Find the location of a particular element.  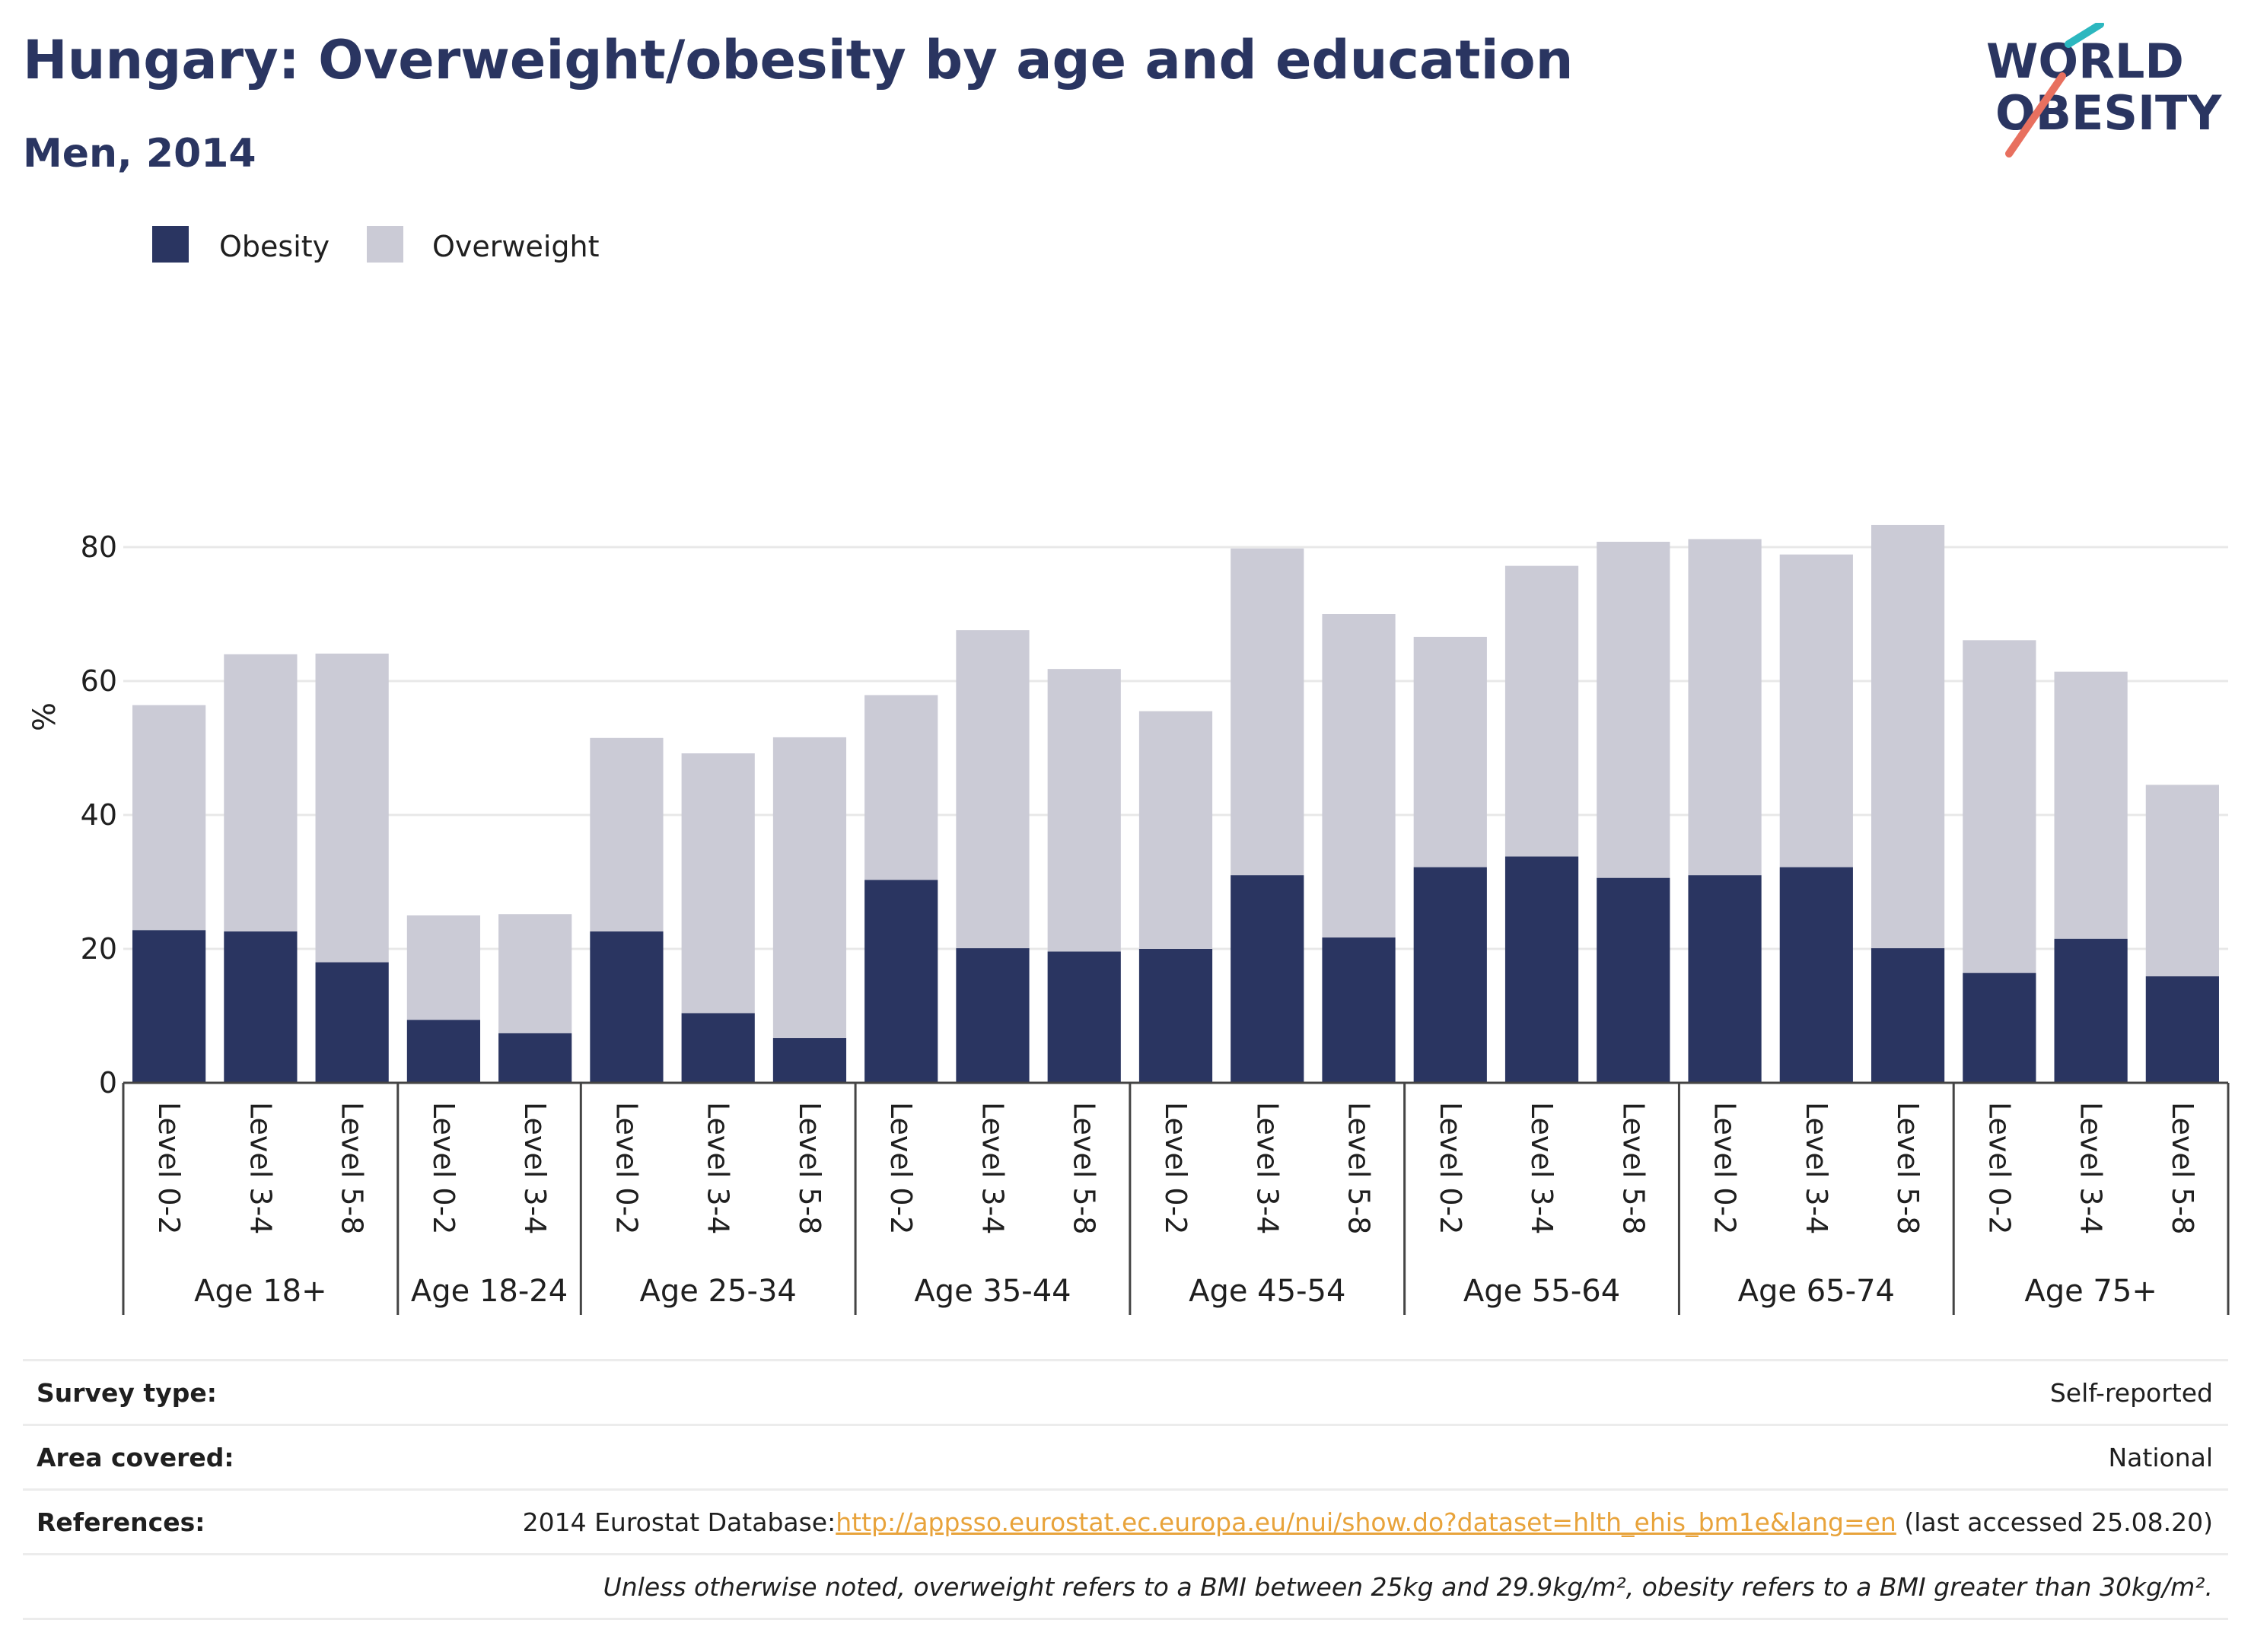

logo-coral-slash is located at coordinates (2035, 115).